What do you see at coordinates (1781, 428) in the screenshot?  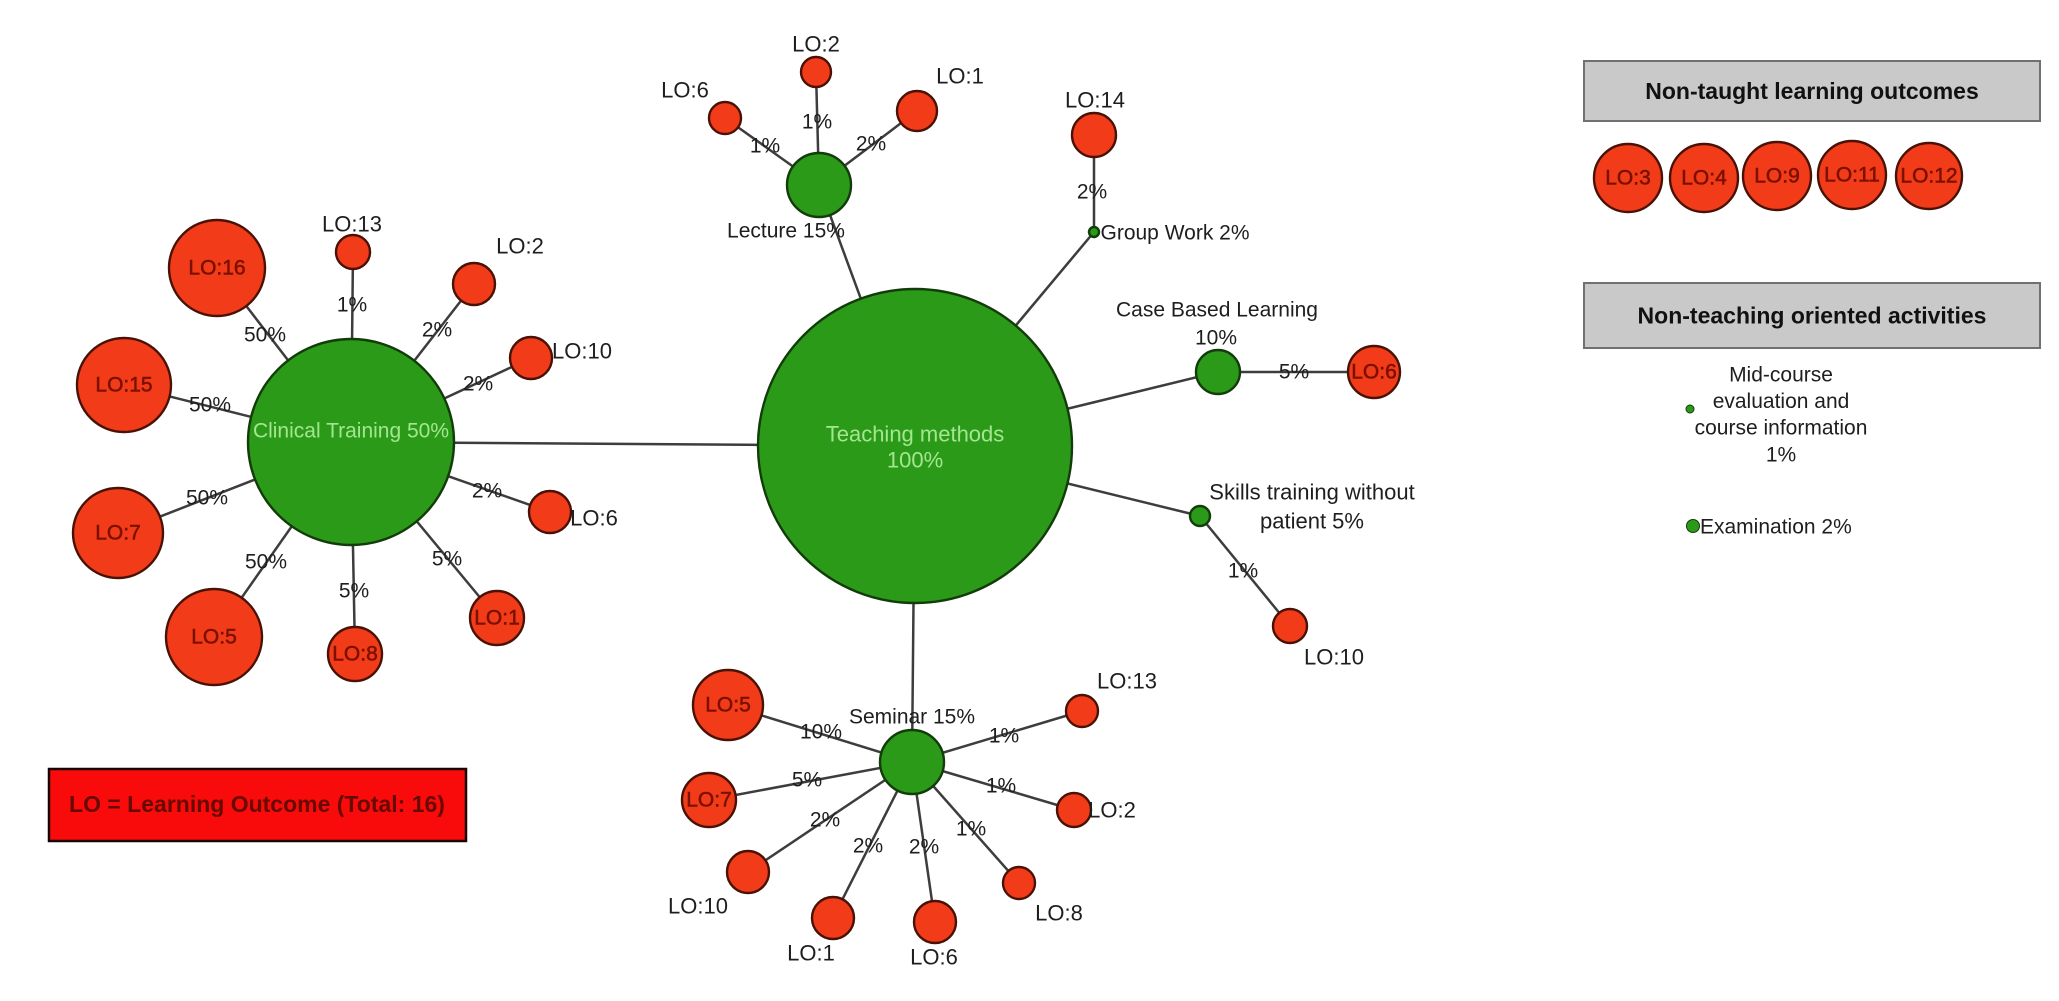 I see `svg-text: course information` at bounding box center [1781, 428].